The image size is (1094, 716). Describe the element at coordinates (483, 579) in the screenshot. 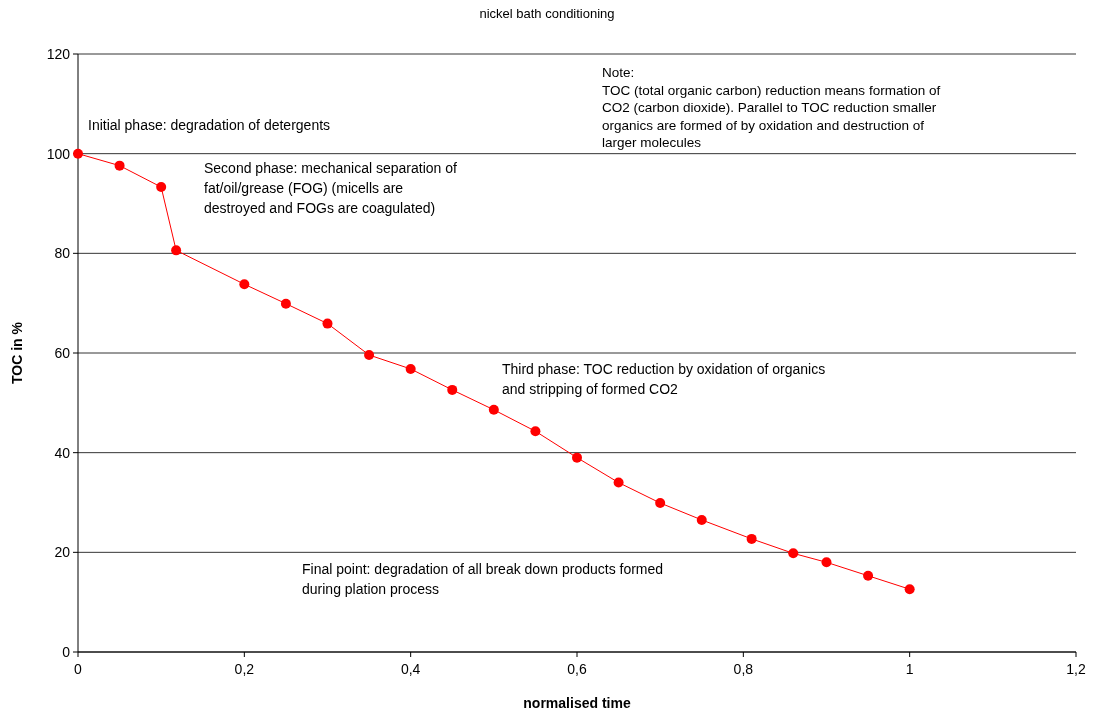

I see `annotation: Final point: degradation of all break down products formed during plation process` at that location.